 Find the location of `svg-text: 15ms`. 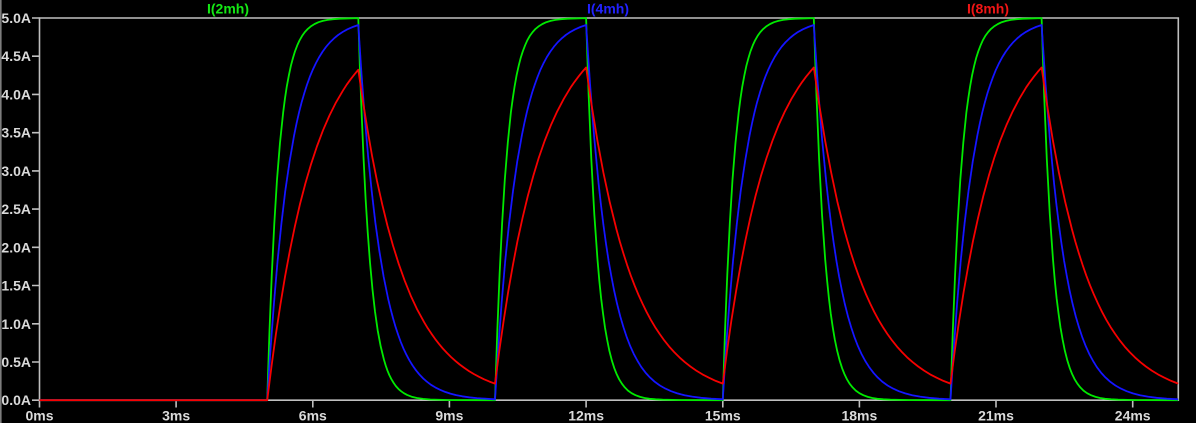

svg-text: 15ms is located at coordinates (723, 415).